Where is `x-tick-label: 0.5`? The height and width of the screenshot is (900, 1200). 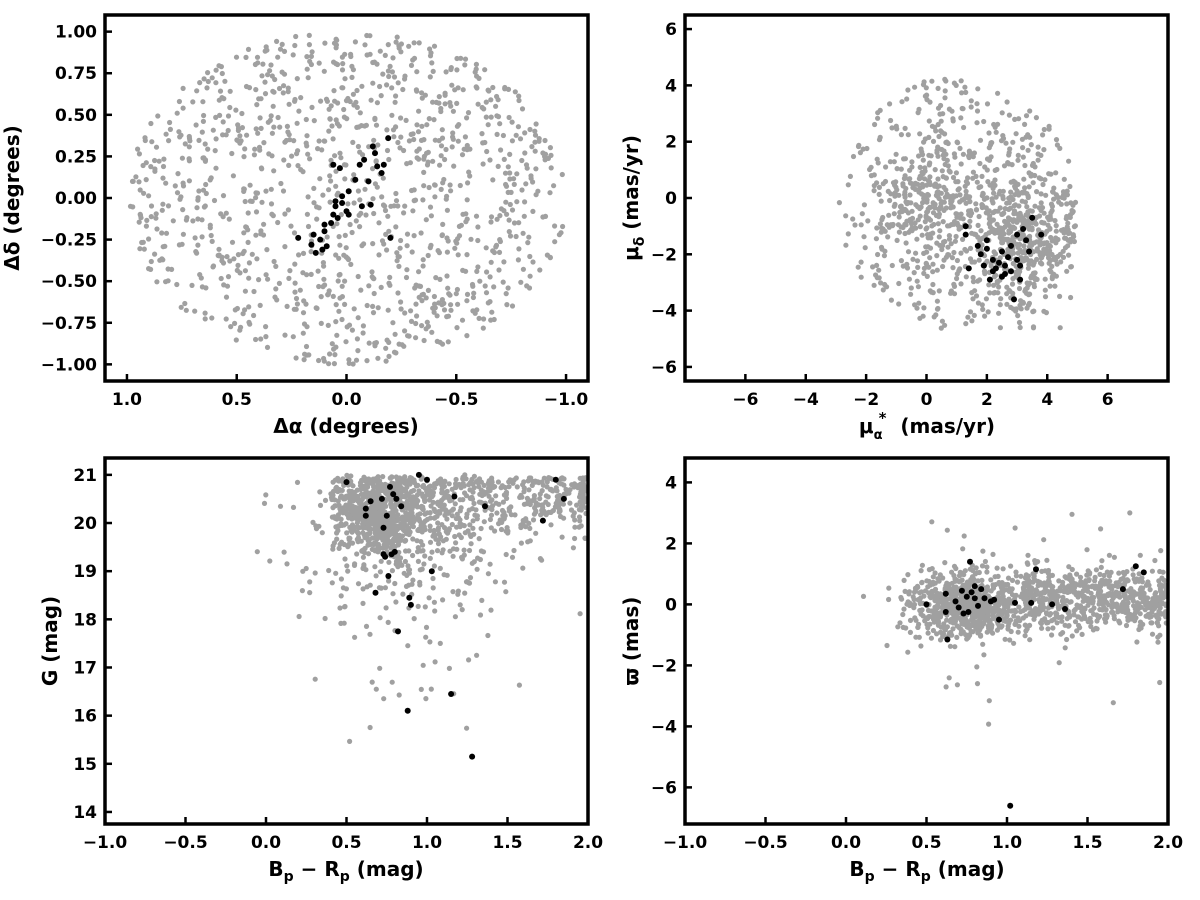 x-tick-label: 0.5 is located at coordinates (346, 843).